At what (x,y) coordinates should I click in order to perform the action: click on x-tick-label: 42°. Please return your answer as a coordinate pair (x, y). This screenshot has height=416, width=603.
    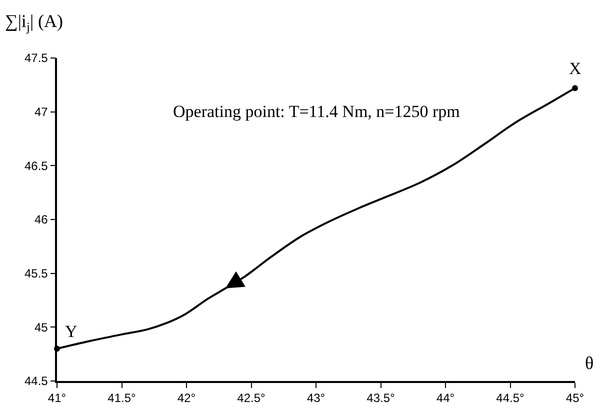
    Looking at the image, I should click on (186, 398).